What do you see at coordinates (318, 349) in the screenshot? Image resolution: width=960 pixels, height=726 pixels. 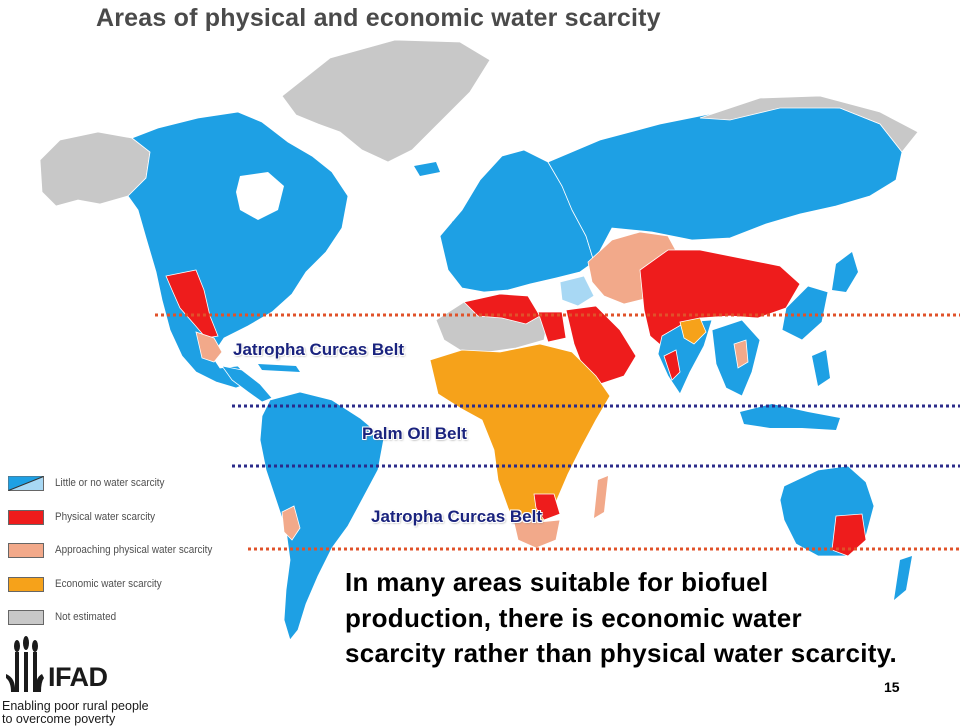 I see `north-jatropha-belt-label: Jatropha Curcas Belt` at bounding box center [318, 349].